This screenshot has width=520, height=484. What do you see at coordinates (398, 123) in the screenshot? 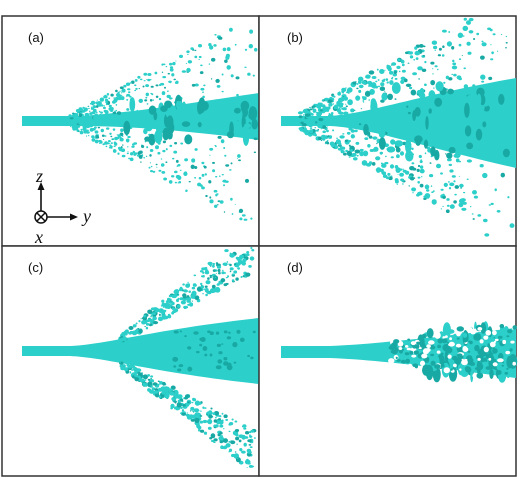
I see `liquid-jet-b` at bounding box center [398, 123].